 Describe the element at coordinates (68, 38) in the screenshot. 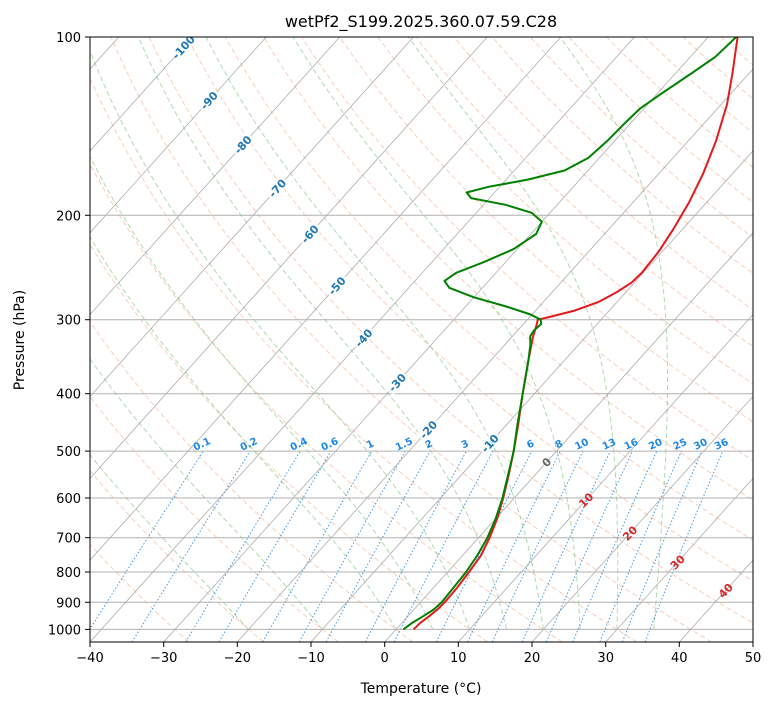

I see `y-tick-label: 100` at that location.